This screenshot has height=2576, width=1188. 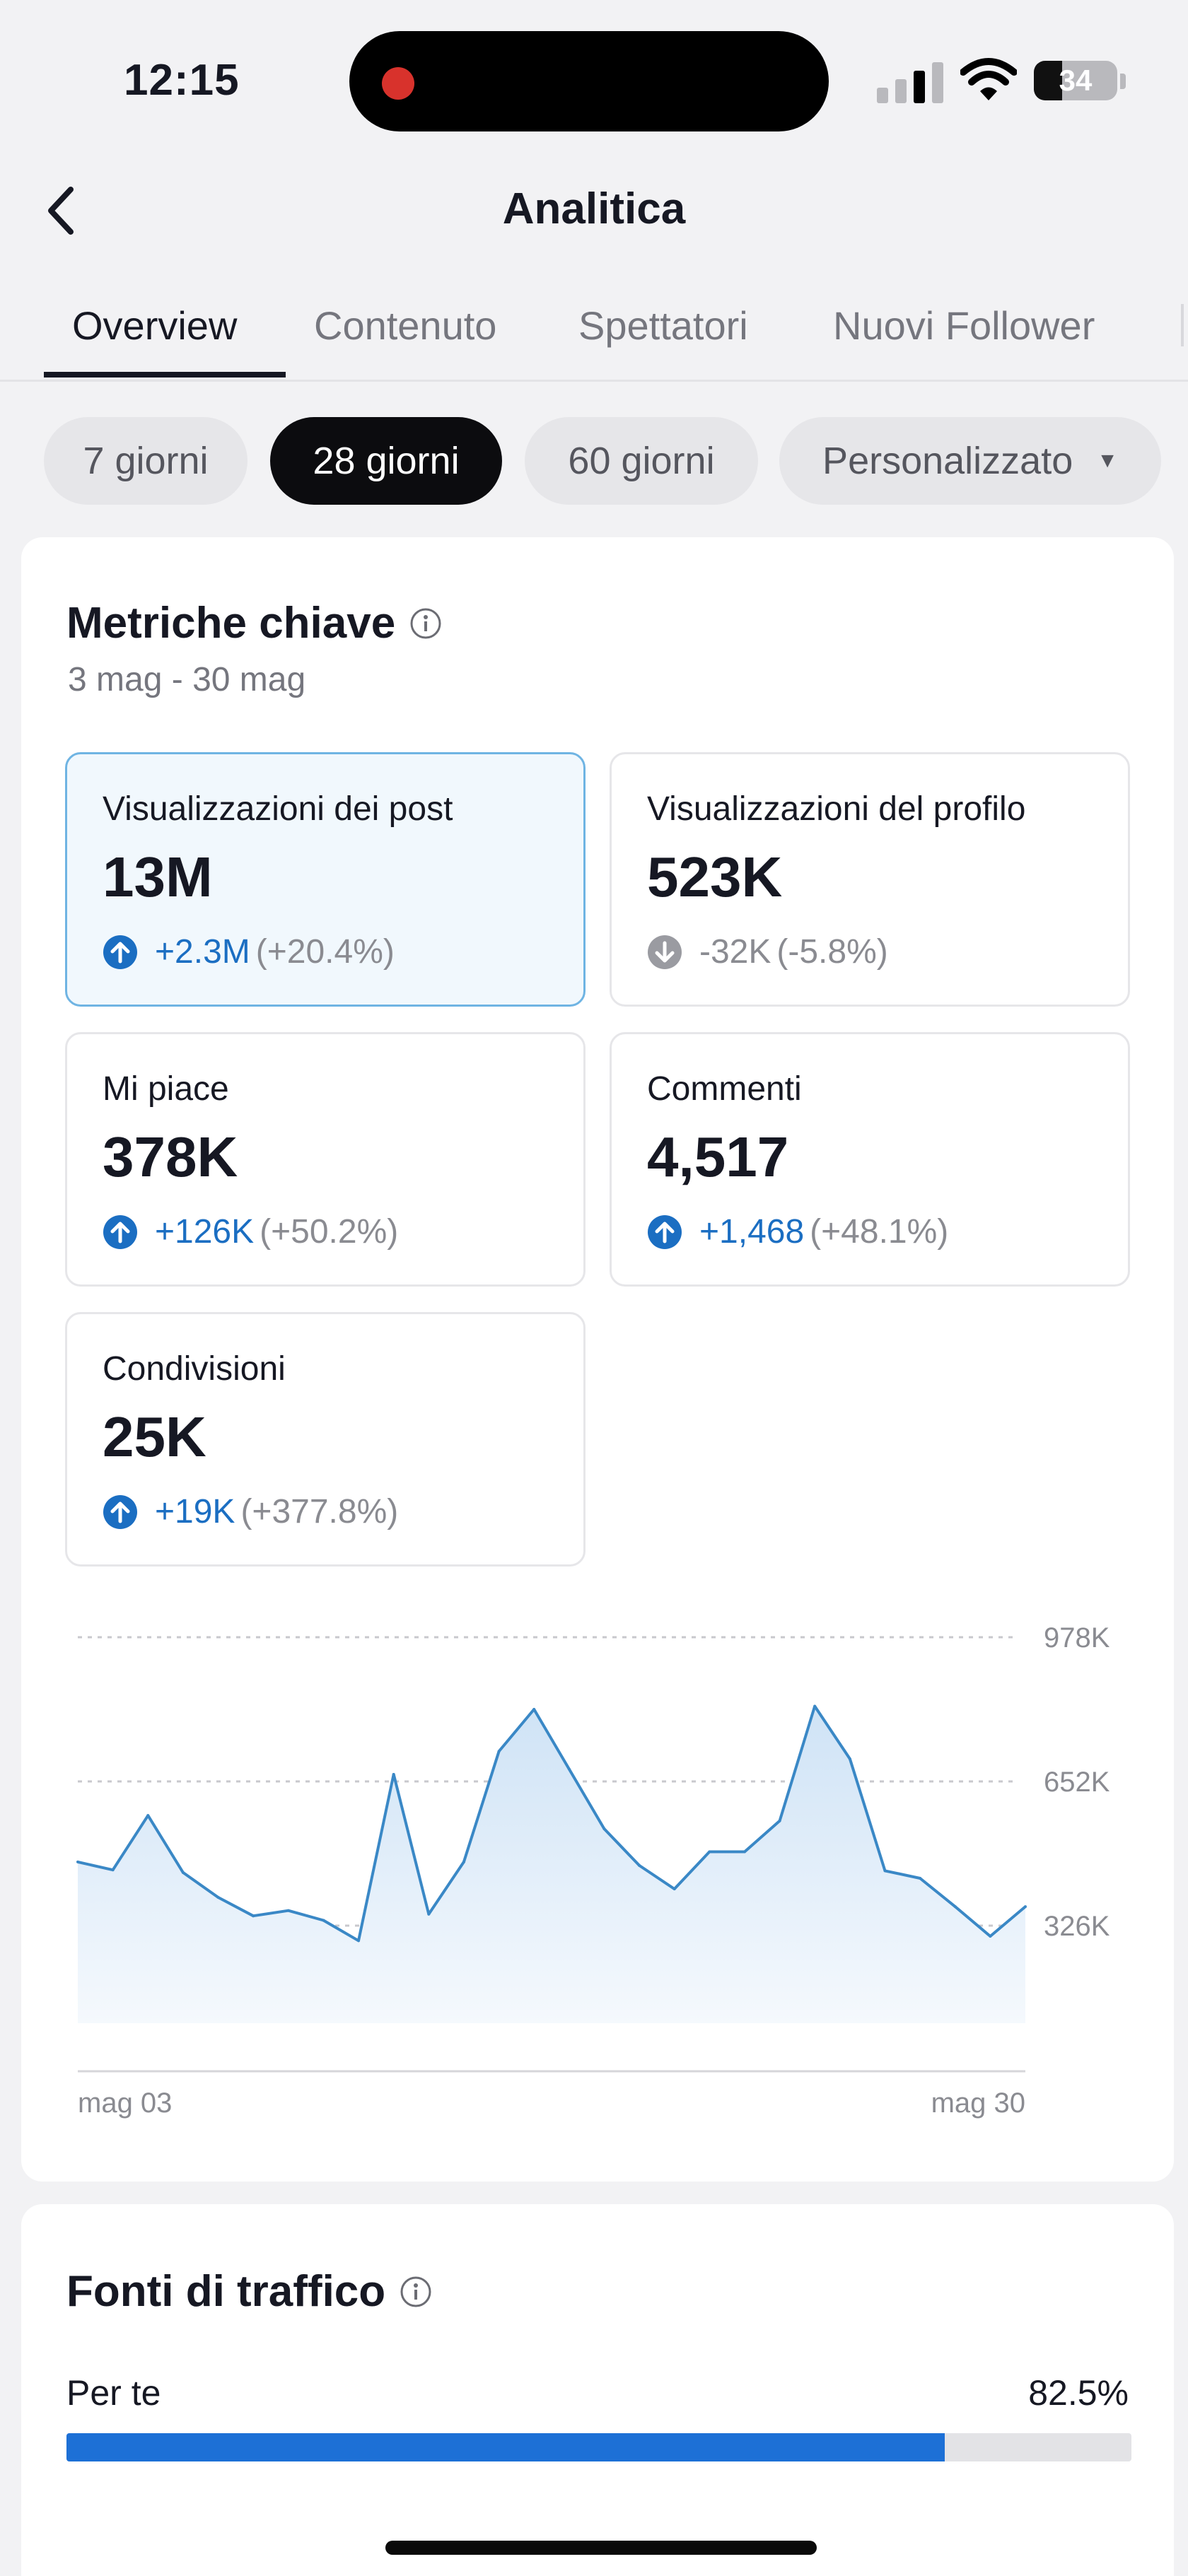 What do you see at coordinates (398, 83) in the screenshot?
I see `recording-indicator-icon` at bounding box center [398, 83].